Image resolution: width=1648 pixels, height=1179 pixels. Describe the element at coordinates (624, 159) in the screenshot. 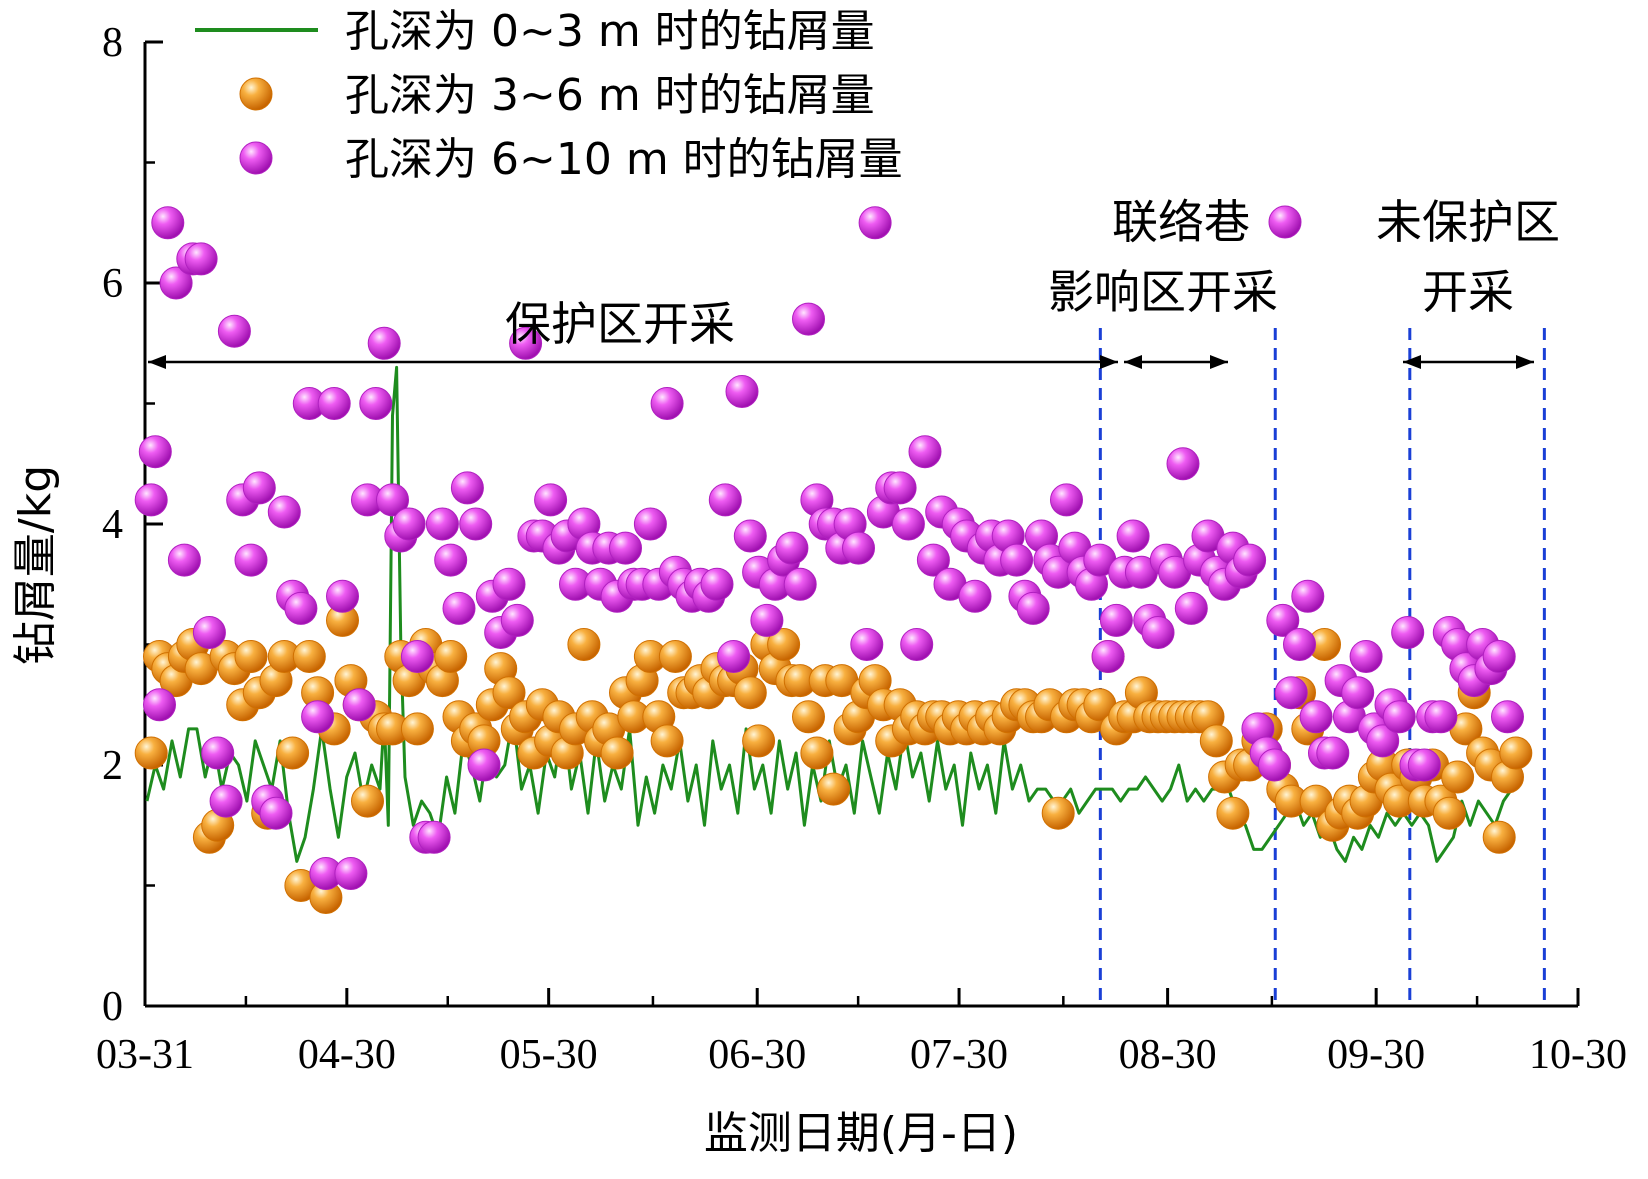

I see `legend-label-6-10m: 孔深为 6~10 m 时的钻屑量` at that location.